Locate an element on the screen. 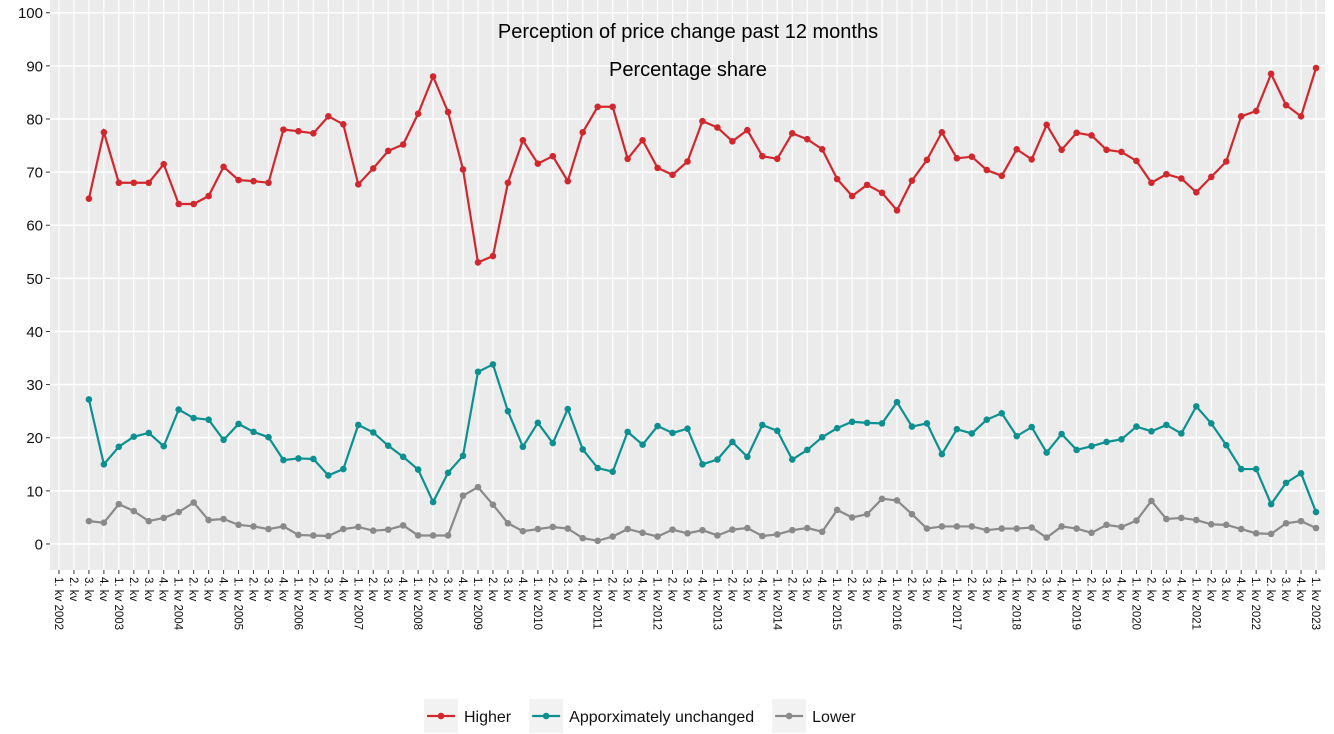 This screenshot has width=1334, height=734. x-tick-label: 1. kv 2003 is located at coordinates (118, 603).